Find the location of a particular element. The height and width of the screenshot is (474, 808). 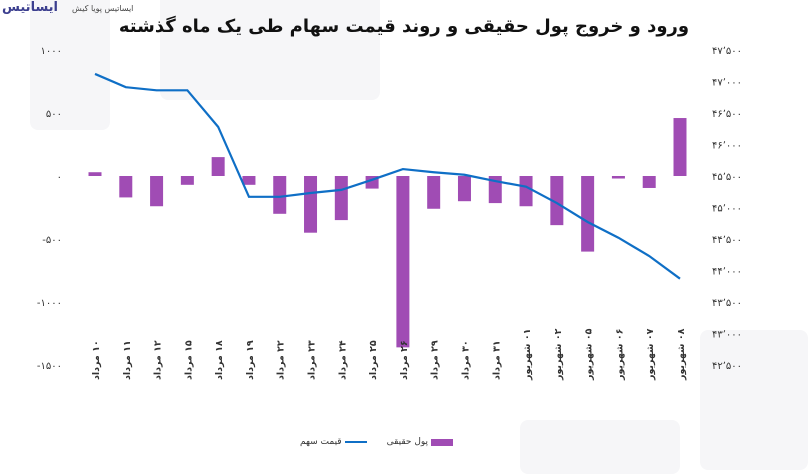

x-axis-tick-label: ۱۹ مرداد is located at coordinates (250, 360).